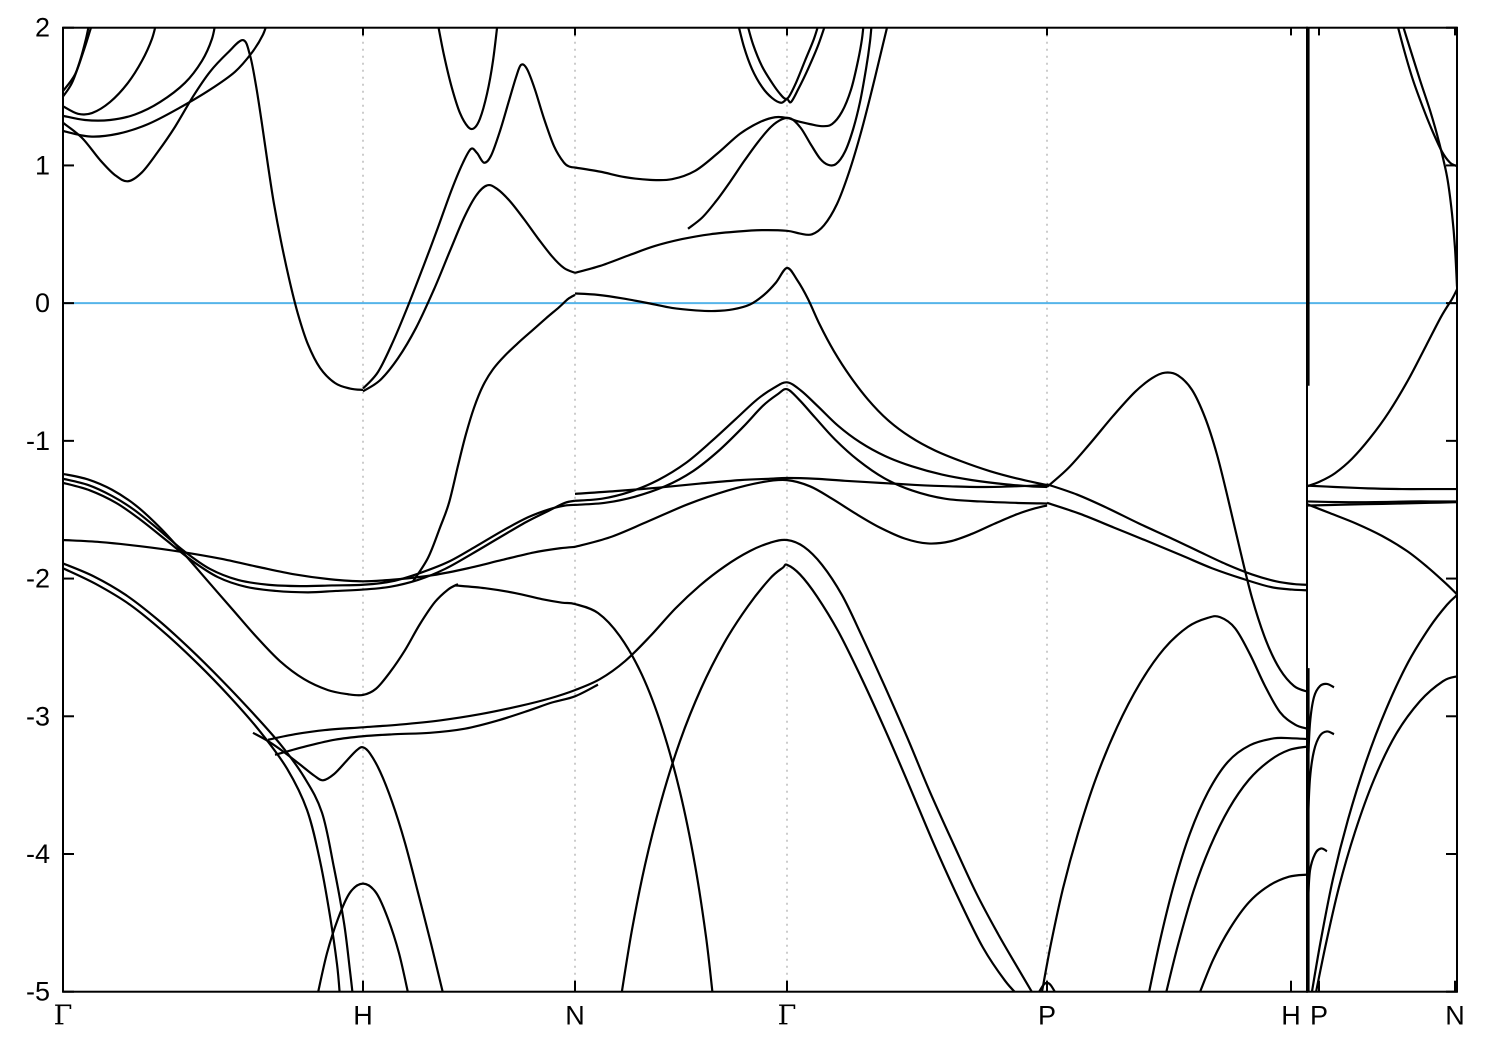  What do you see at coordinates (38, 510) in the screenshot?
I see `y-axis-tick-labels: 2 1 0 -1 -2 -3 -4 -5` at bounding box center [38, 510].